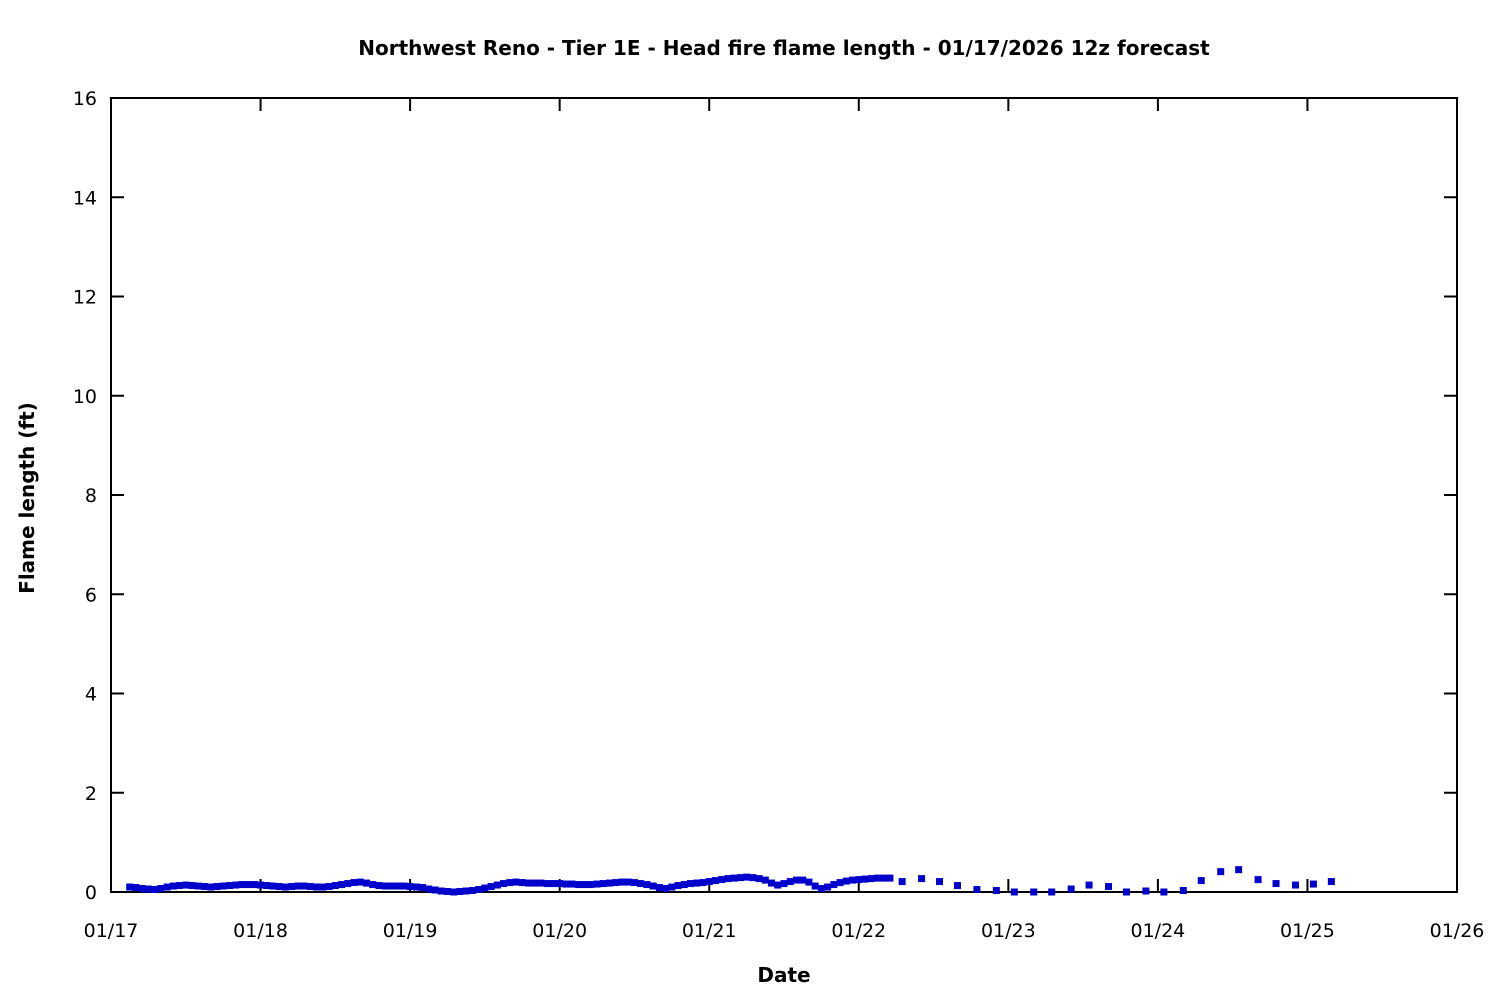 The height and width of the screenshot is (1000, 1500). What do you see at coordinates (91, 893) in the screenshot?
I see `y-tick-label: 0` at bounding box center [91, 893].